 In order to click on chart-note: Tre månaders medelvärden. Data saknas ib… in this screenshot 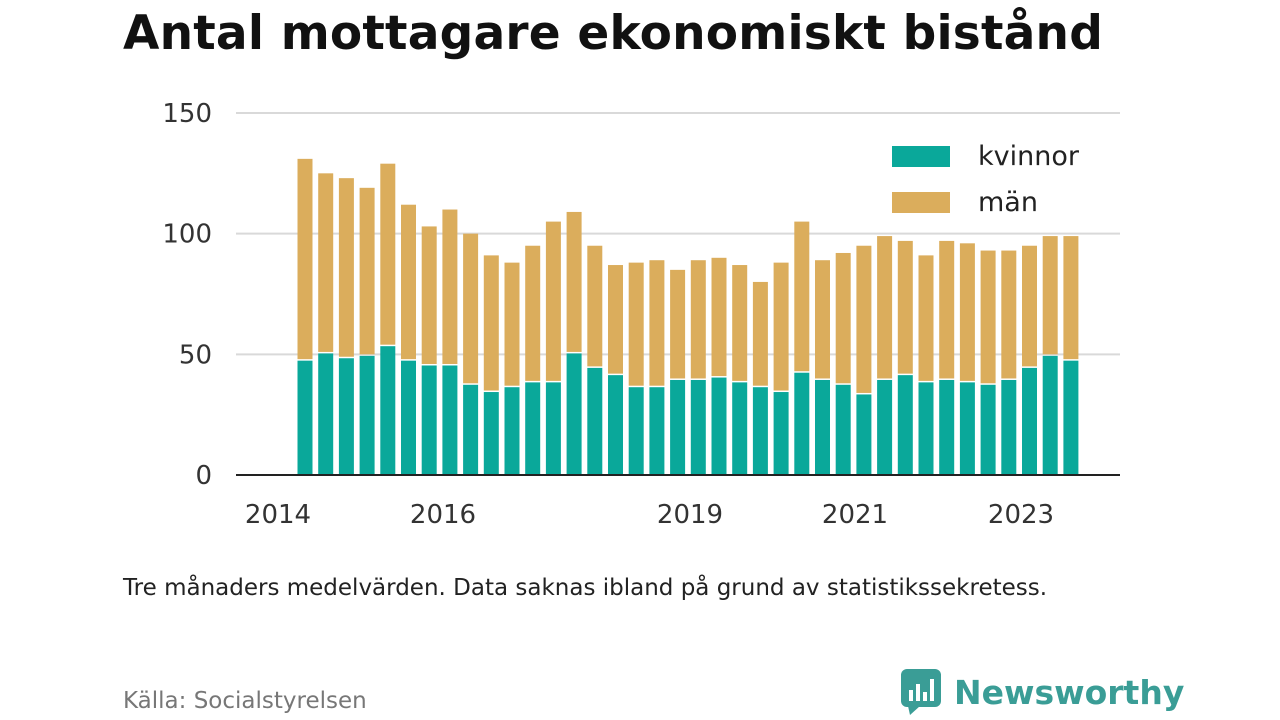, I will do `click(585, 588)`.